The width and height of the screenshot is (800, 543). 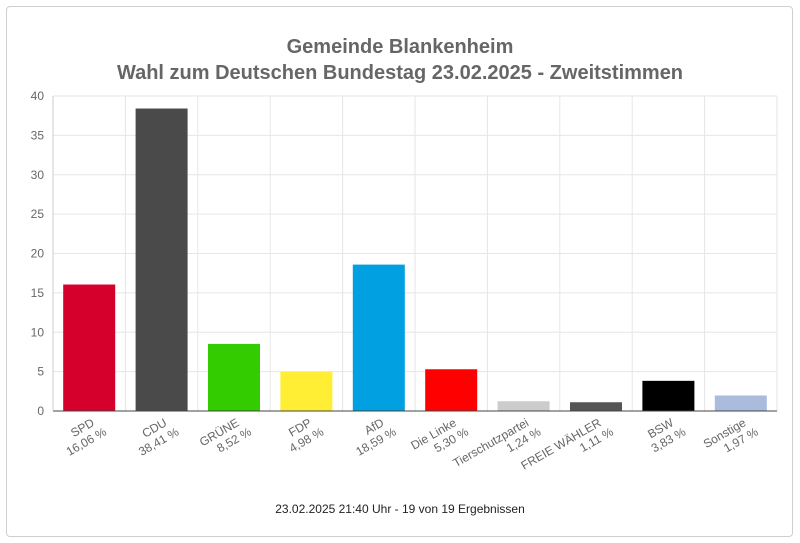 What do you see at coordinates (400, 47) in the screenshot?
I see `chart-title: Gemeinde Blankenheim` at bounding box center [400, 47].